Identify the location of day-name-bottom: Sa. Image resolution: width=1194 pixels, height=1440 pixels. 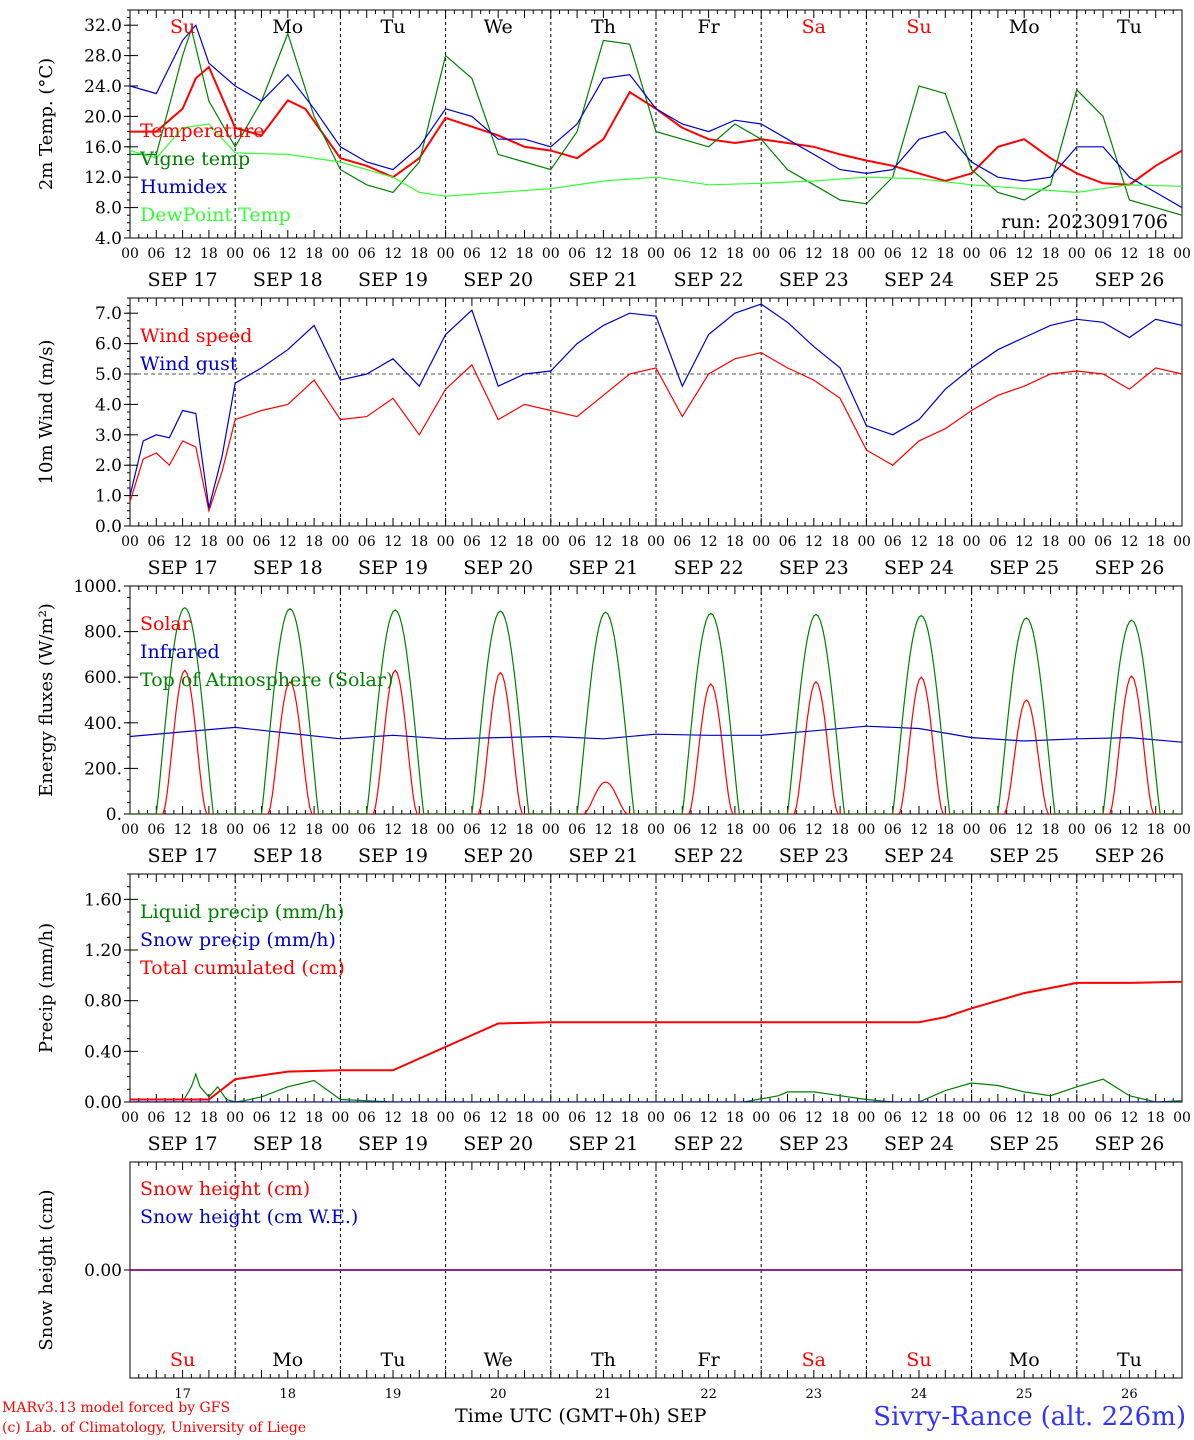
(814, 1360).